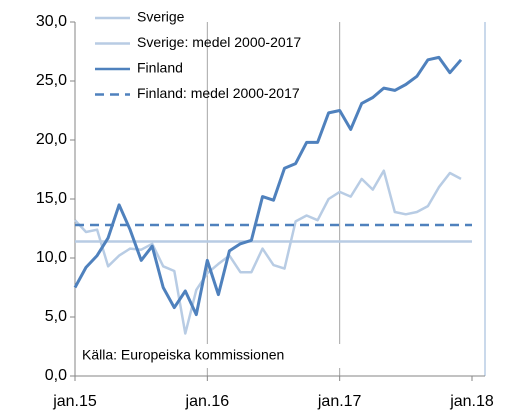 Image resolution: width=510 pixels, height=412 pixels. What do you see at coordinates (56, 375) in the screenshot?
I see `y-tick-label: 0,0` at bounding box center [56, 375].